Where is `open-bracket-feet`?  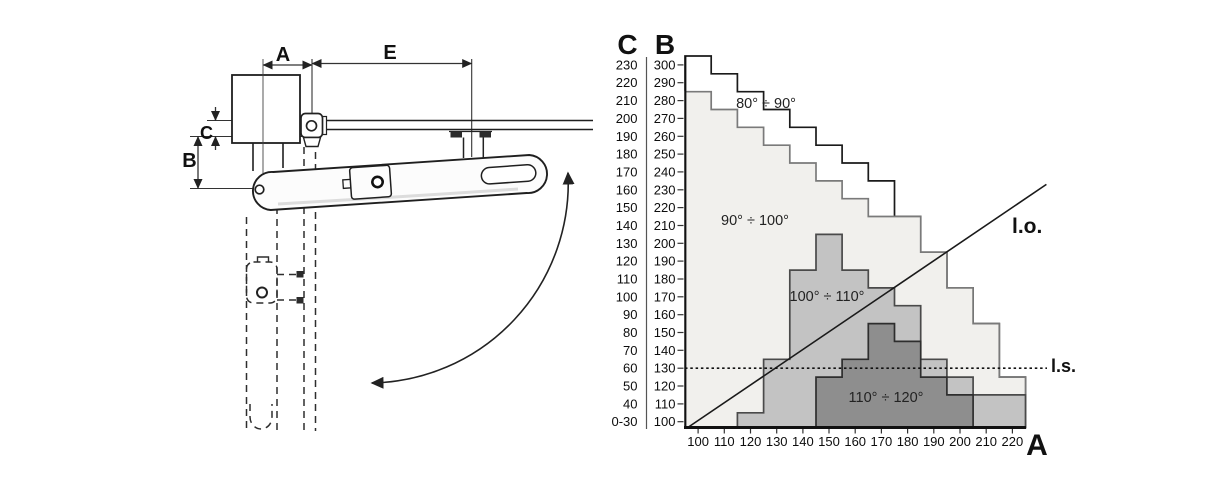 open-bracket-feet is located at coordinates (300, 287).